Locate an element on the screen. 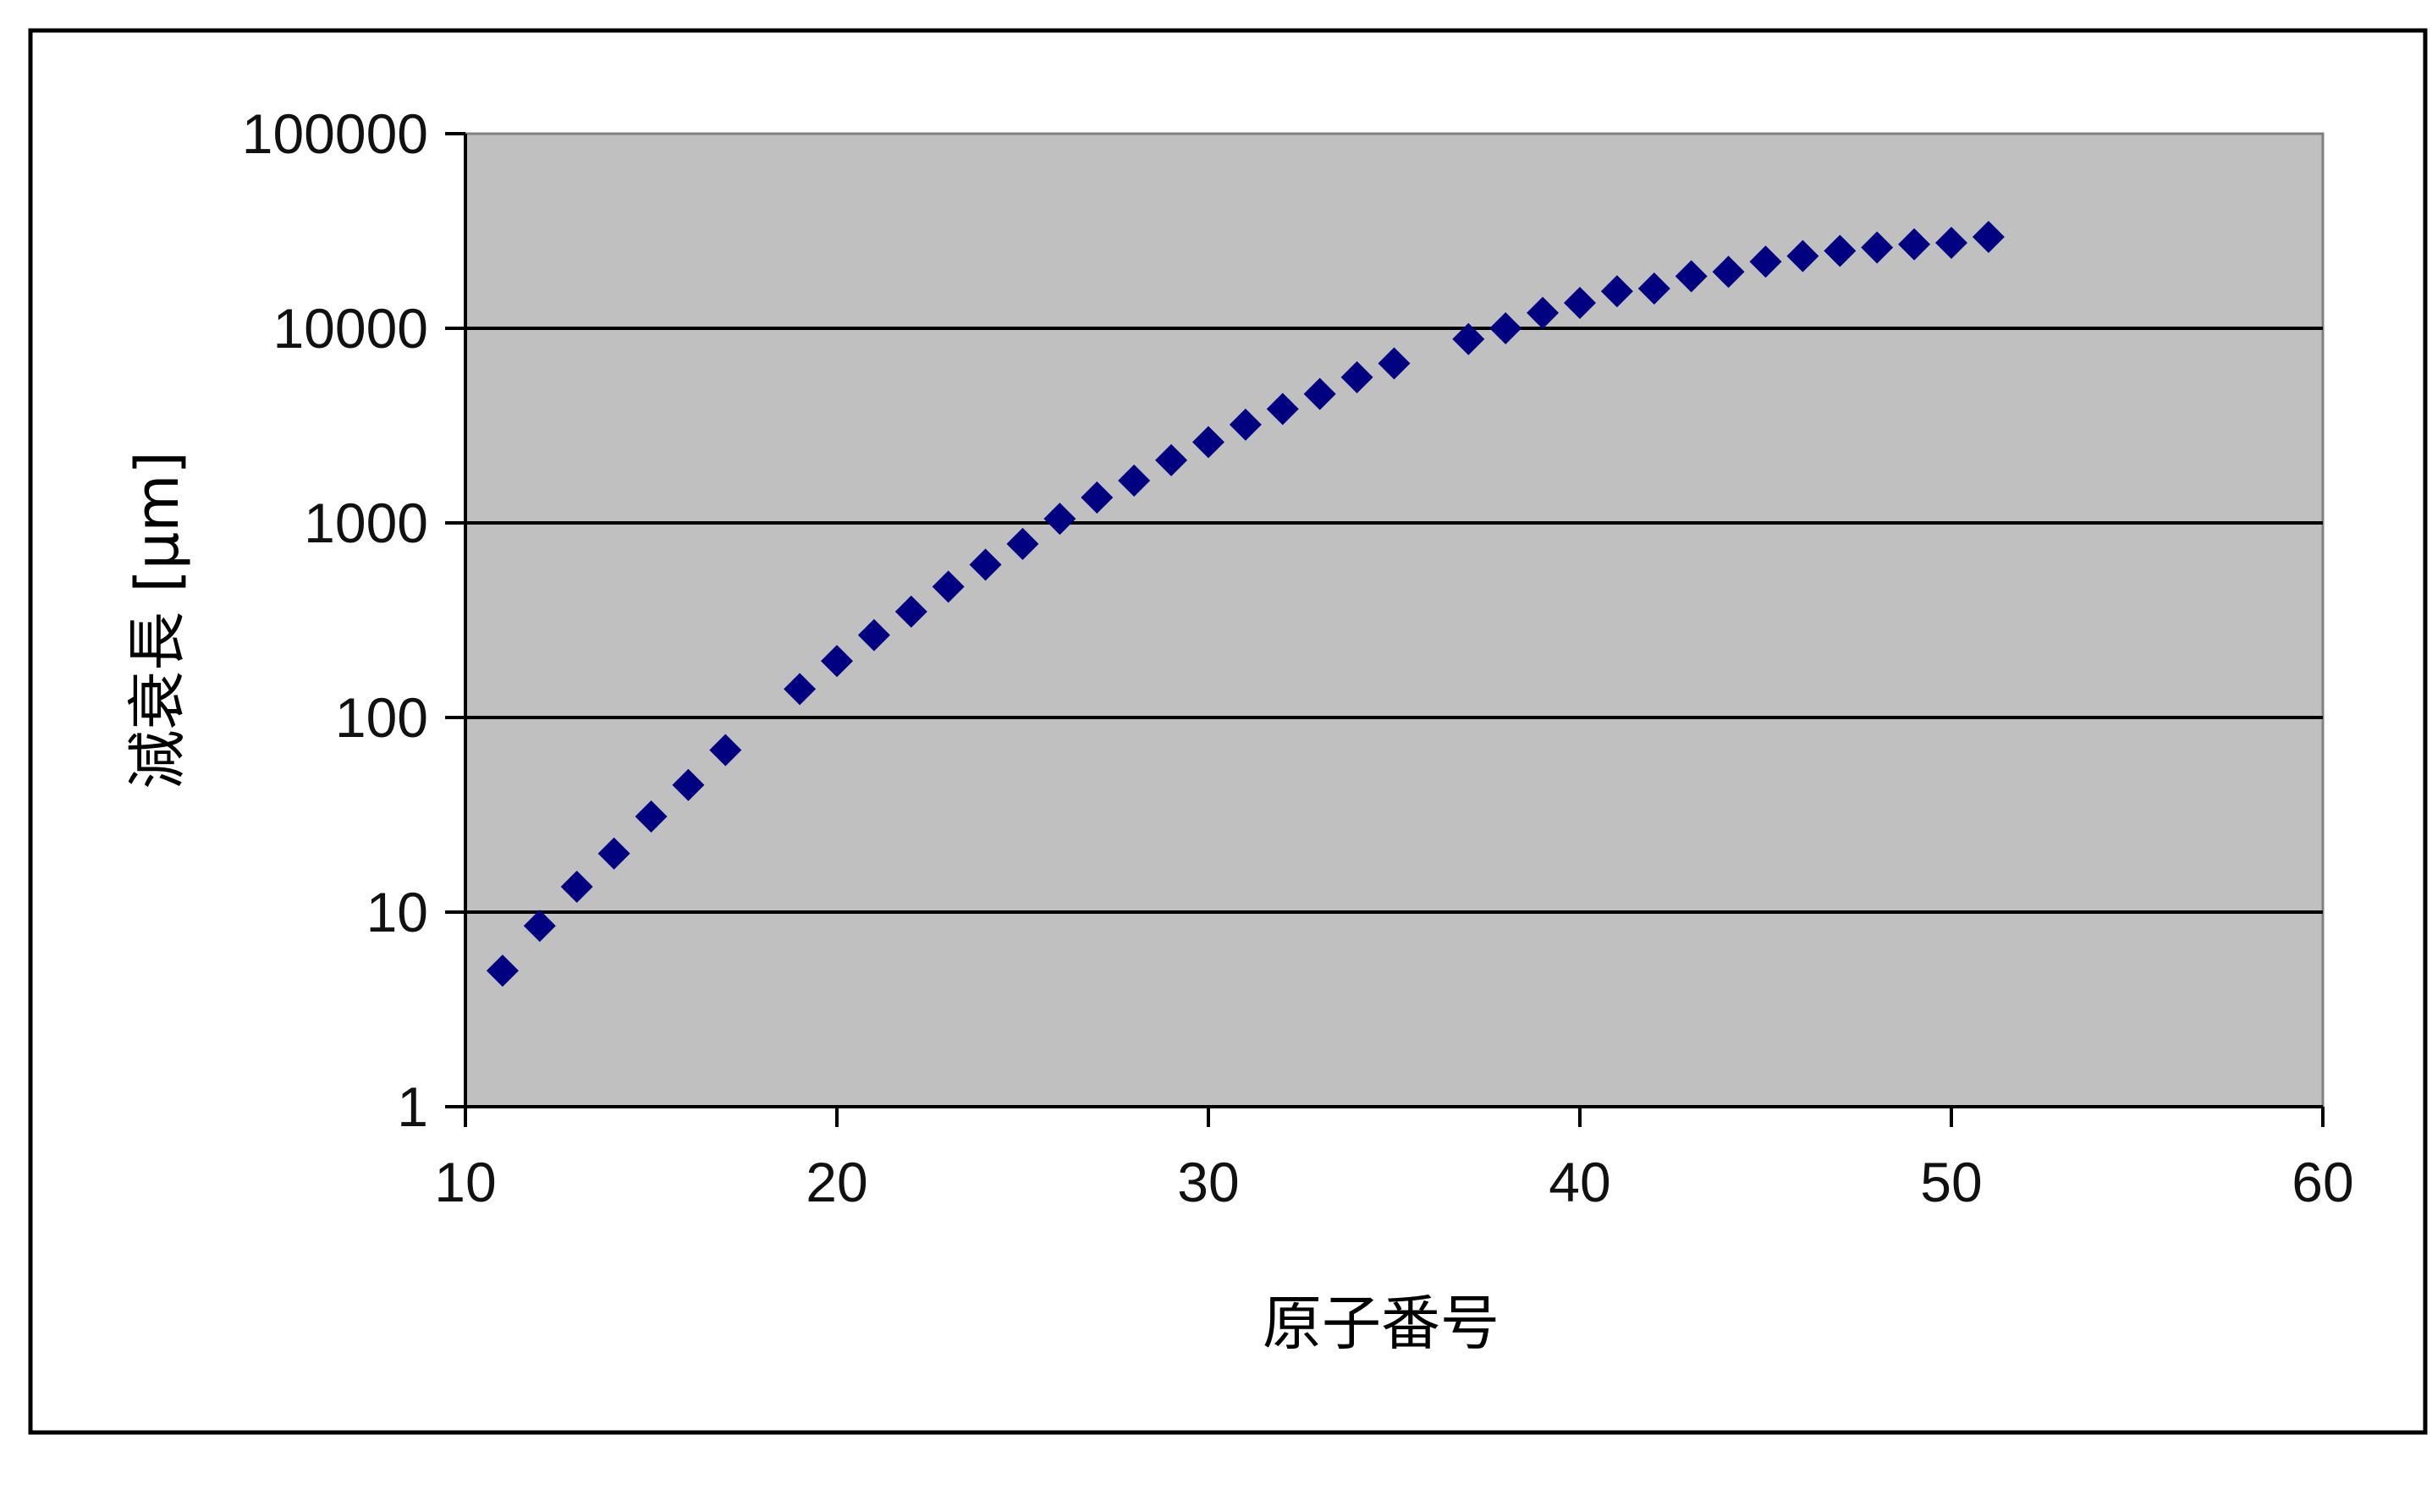 This screenshot has height=1512, width=2432. y-tick-label: 10000 is located at coordinates (350, 329).